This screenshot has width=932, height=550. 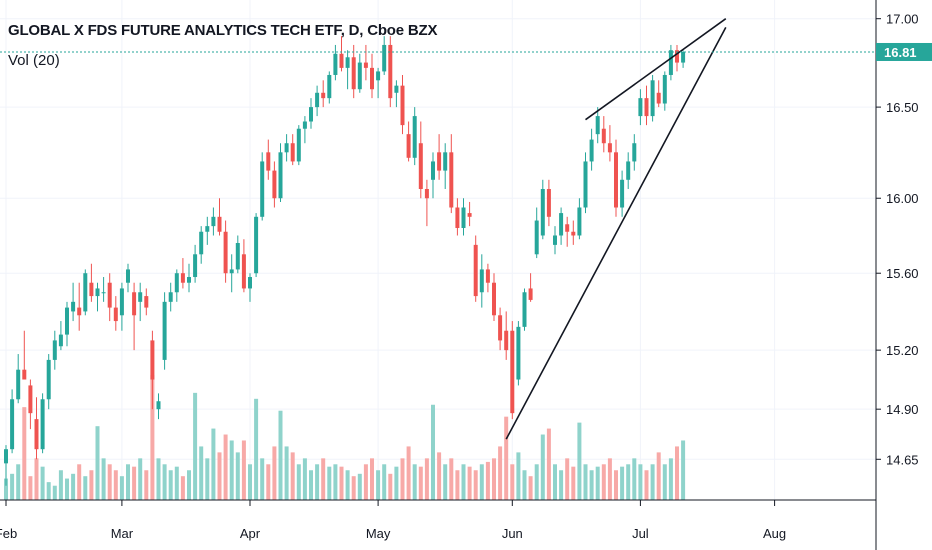 I want to click on time-axis: Feb Mar Apr May Jun Jul Aug, so click(x=393, y=520).